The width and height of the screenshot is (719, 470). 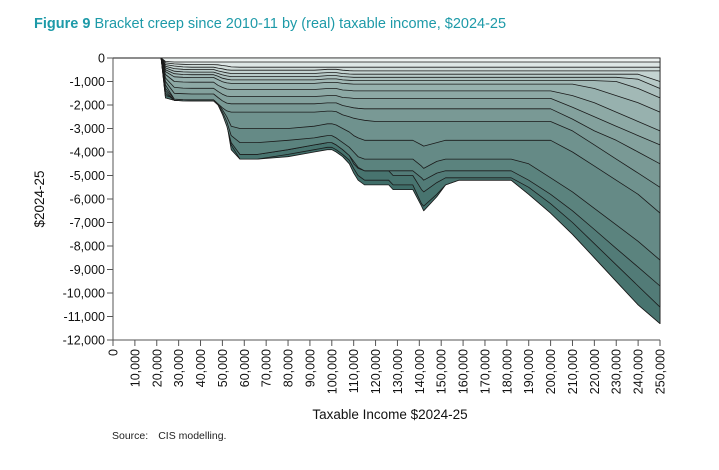 What do you see at coordinates (201, 368) in the screenshot?
I see `x-tick-label: 40,000` at bounding box center [201, 368].